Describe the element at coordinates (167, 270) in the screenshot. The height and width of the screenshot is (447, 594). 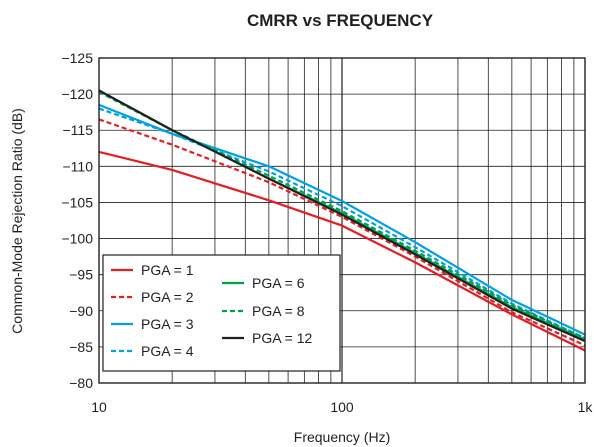
I see `legend-label: PGA = 1` at that location.